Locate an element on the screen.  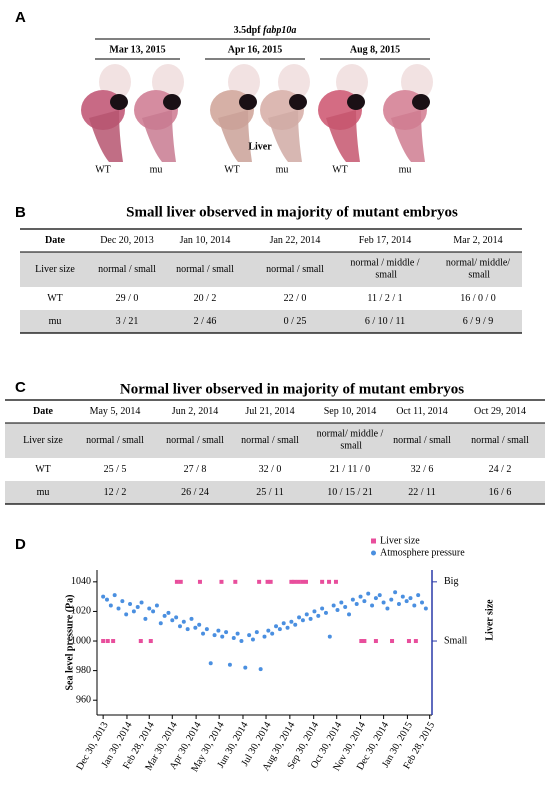
cell: 25 / 11 is located at coordinates (269, 492).